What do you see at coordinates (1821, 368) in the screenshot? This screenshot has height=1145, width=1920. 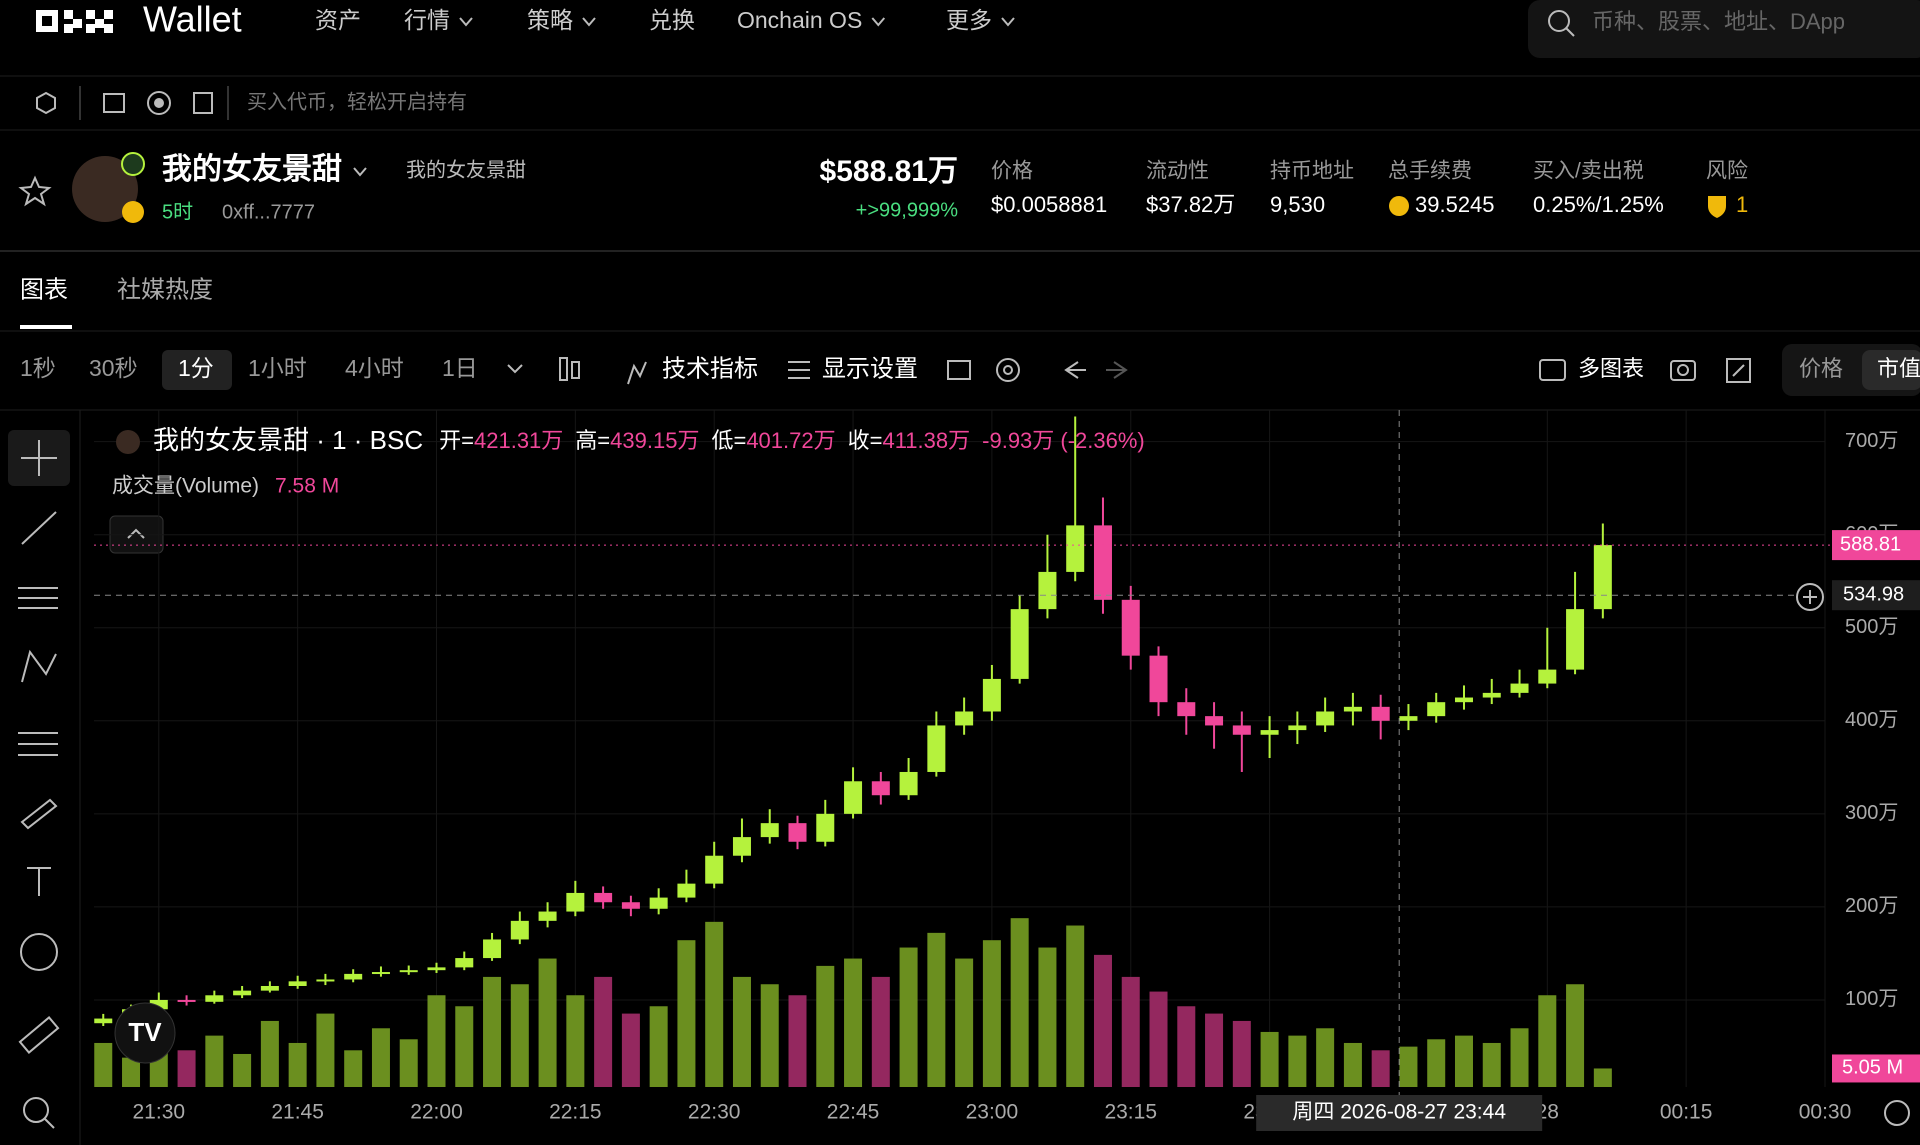 I see `mode-option: 价格` at bounding box center [1821, 368].